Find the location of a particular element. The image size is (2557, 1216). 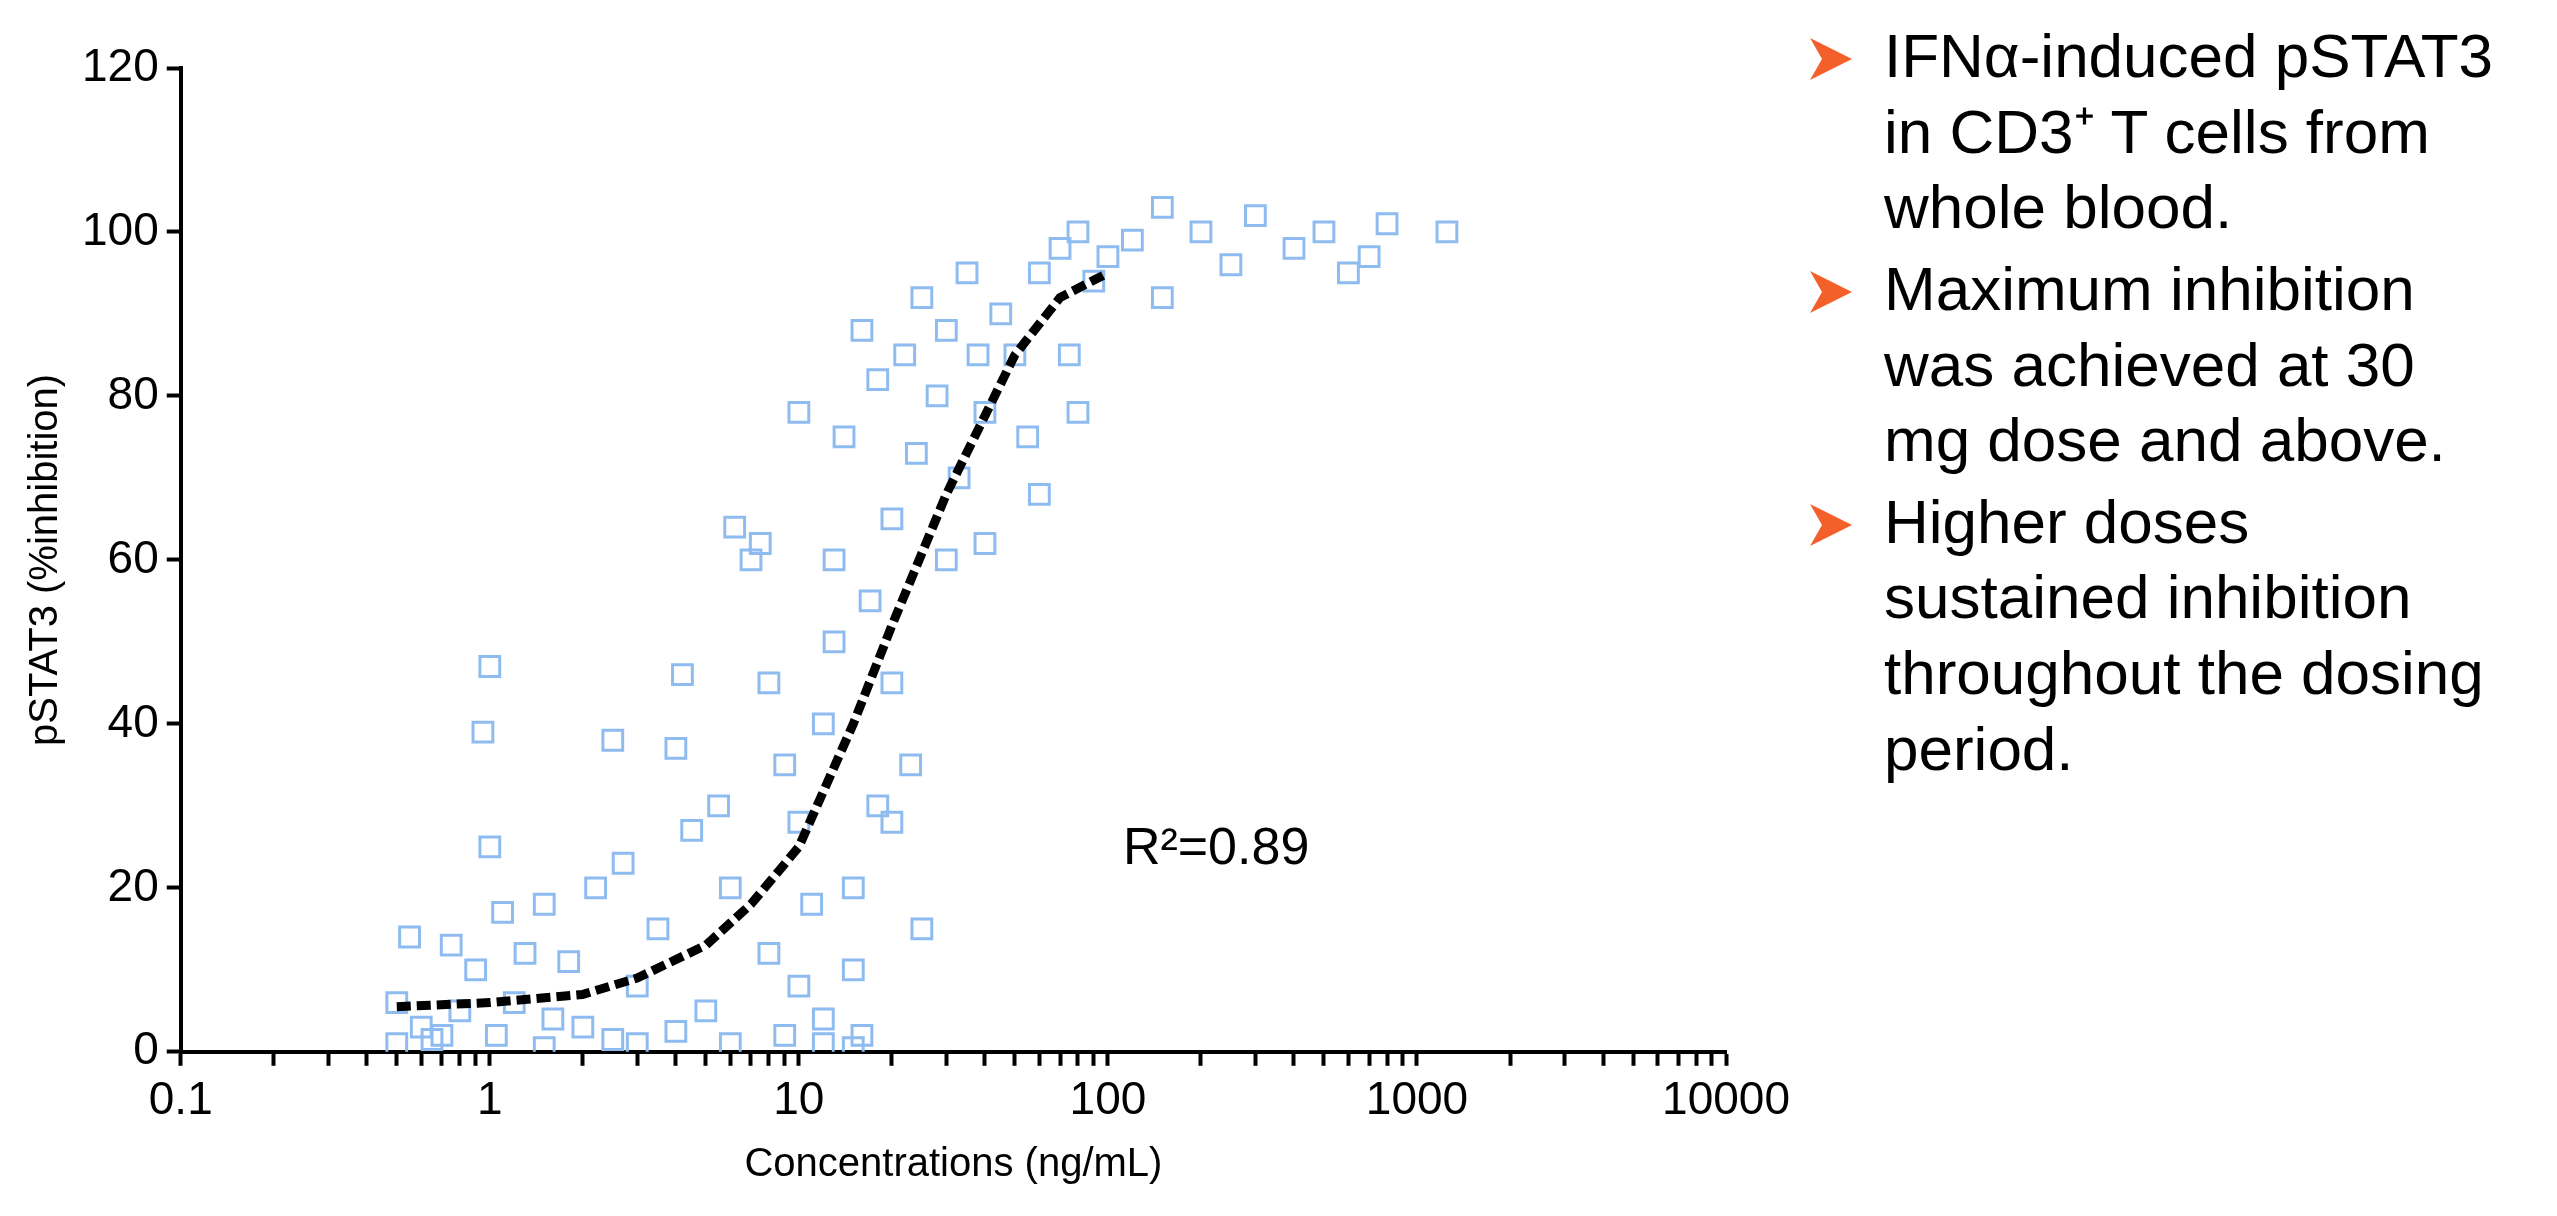

y-tick-label: 80 is located at coordinates (133, 392).